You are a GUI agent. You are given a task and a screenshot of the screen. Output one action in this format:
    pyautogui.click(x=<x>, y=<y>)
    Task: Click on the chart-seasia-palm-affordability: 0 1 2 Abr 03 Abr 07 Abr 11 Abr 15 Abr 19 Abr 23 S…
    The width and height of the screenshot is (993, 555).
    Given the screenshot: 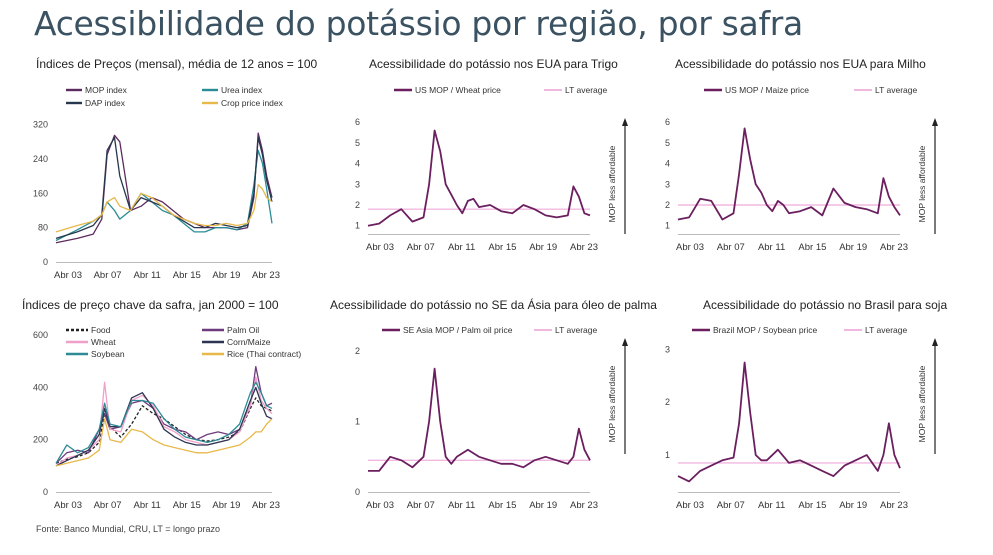 What is the action you would take?
    pyautogui.click(x=491, y=418)
    